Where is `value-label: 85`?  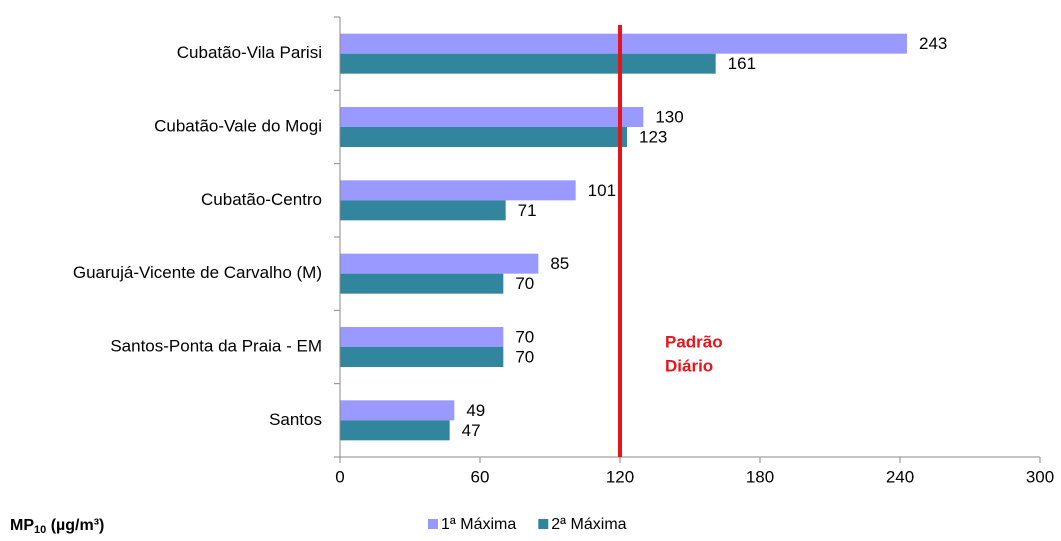 value-label: 85 is located at coordinates (559, 263).